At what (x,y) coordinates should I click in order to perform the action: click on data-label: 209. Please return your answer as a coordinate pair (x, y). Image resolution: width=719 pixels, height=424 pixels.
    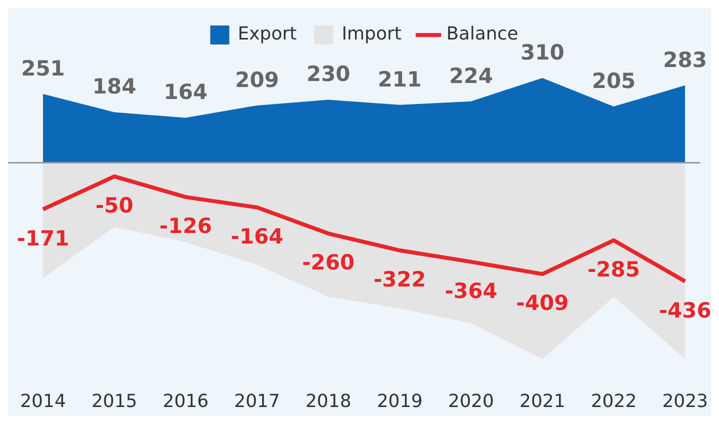
    Looking at the image, I should click on (257, 80).